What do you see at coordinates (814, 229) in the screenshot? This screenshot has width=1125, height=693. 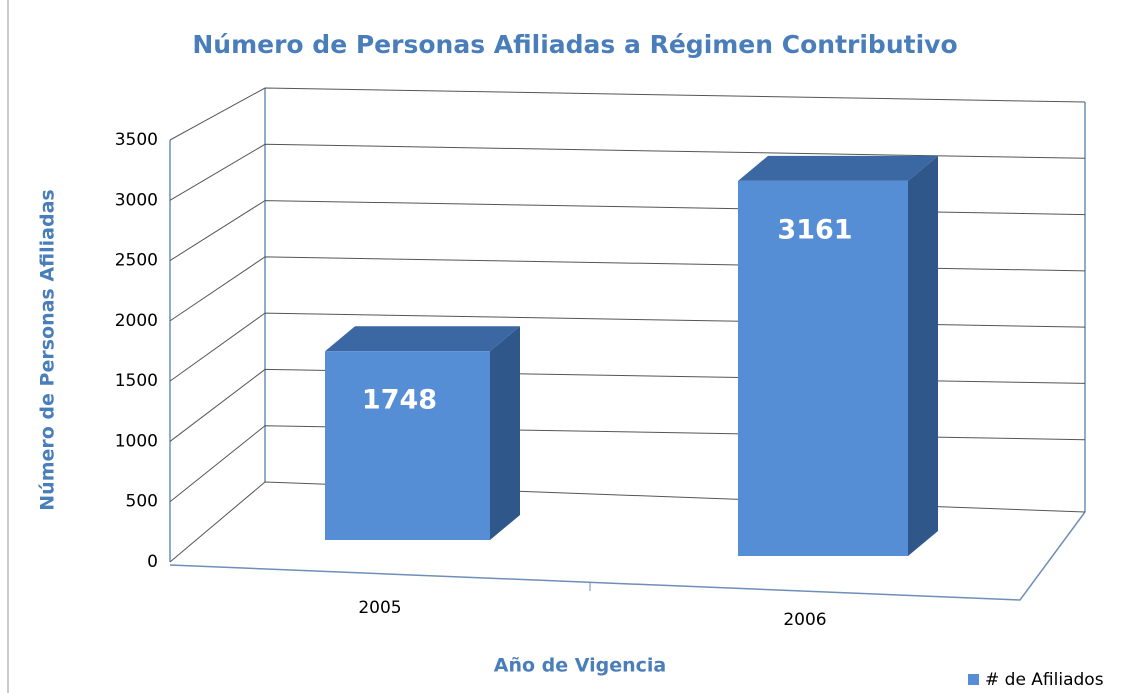 I see `value-label: 3161` at bounding box center [814, 229].